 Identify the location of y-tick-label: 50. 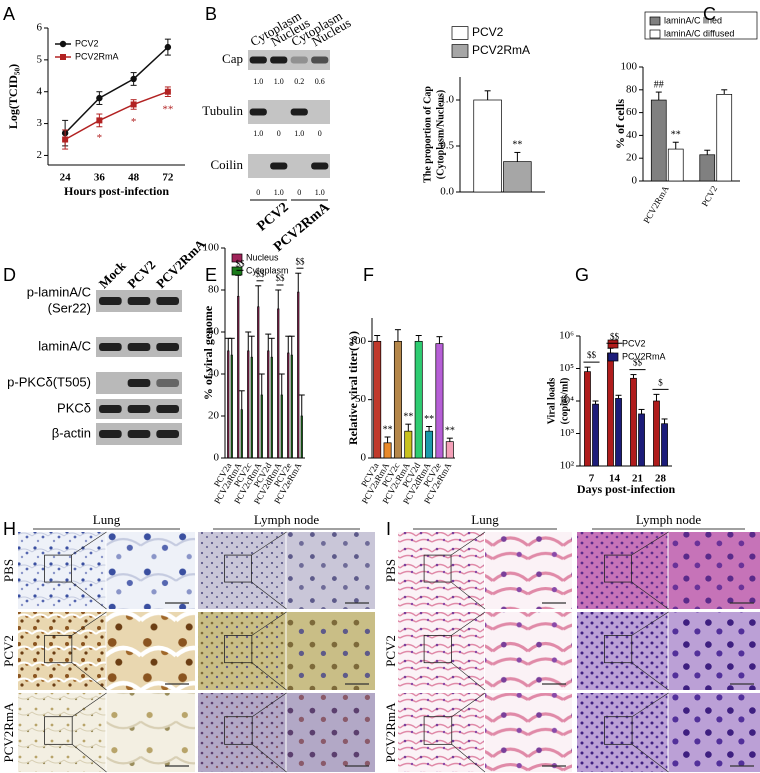
(361, 399).